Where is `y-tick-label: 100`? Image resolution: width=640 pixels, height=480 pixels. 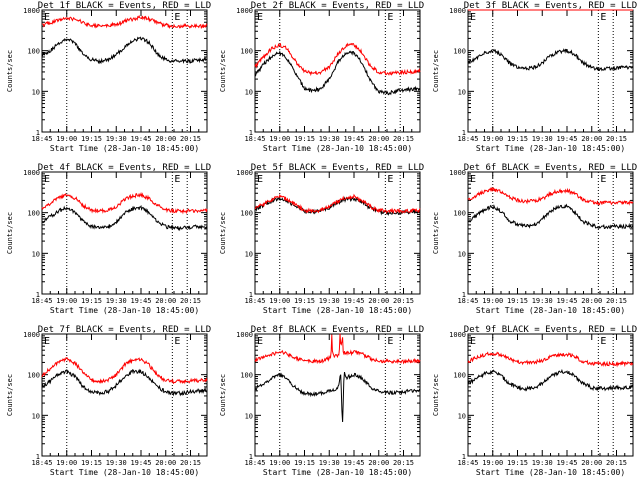
y-tick-label: 100 is located at coordinates (459, 52).